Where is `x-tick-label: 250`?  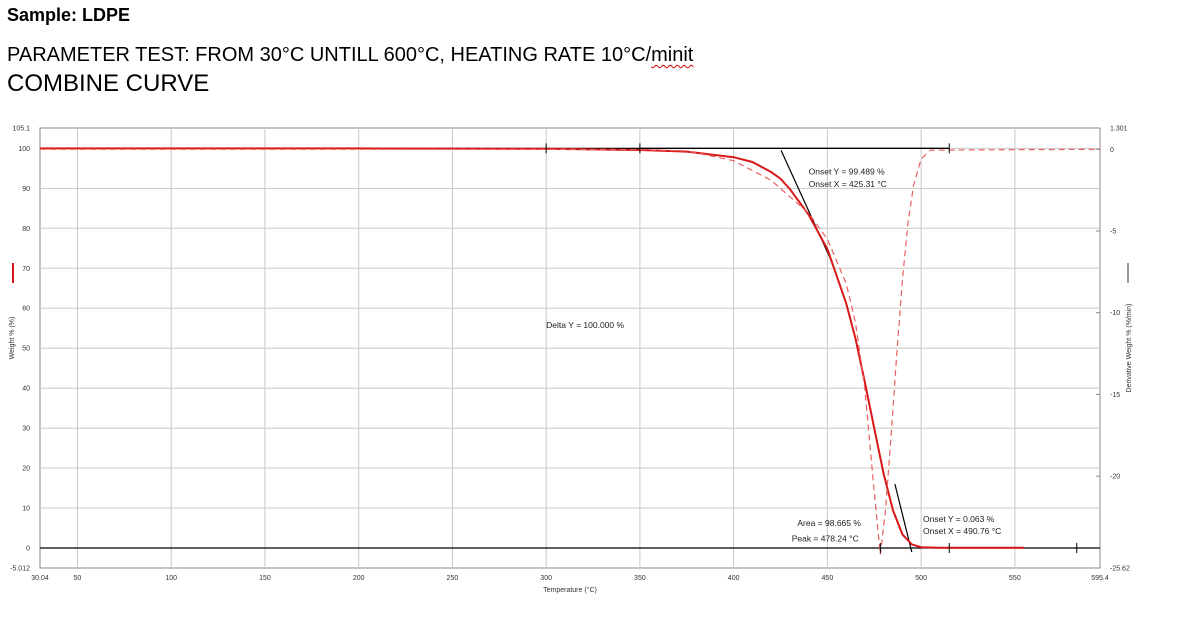
x-tick-label: 250 is located at coordinates (453, 578).